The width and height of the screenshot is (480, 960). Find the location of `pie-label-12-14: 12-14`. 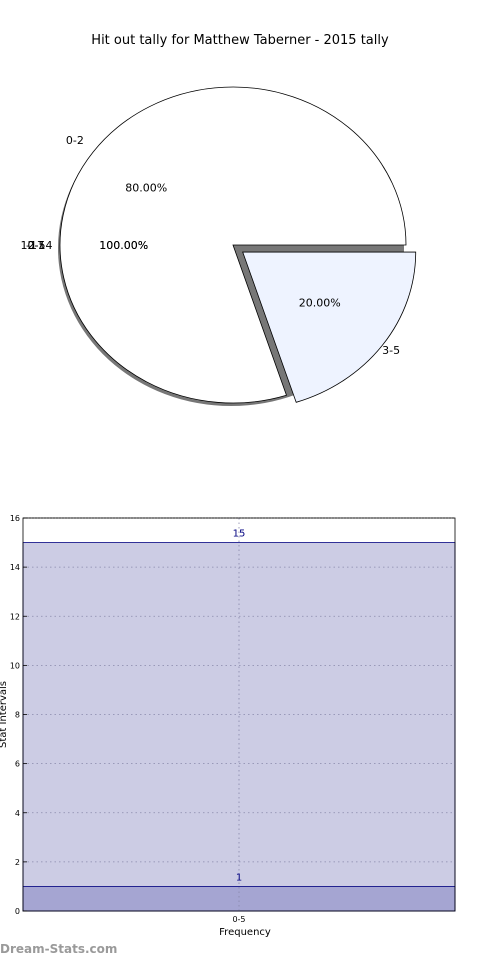

pie-label-12-14: 12-14 is located at coordinates (37, 245).